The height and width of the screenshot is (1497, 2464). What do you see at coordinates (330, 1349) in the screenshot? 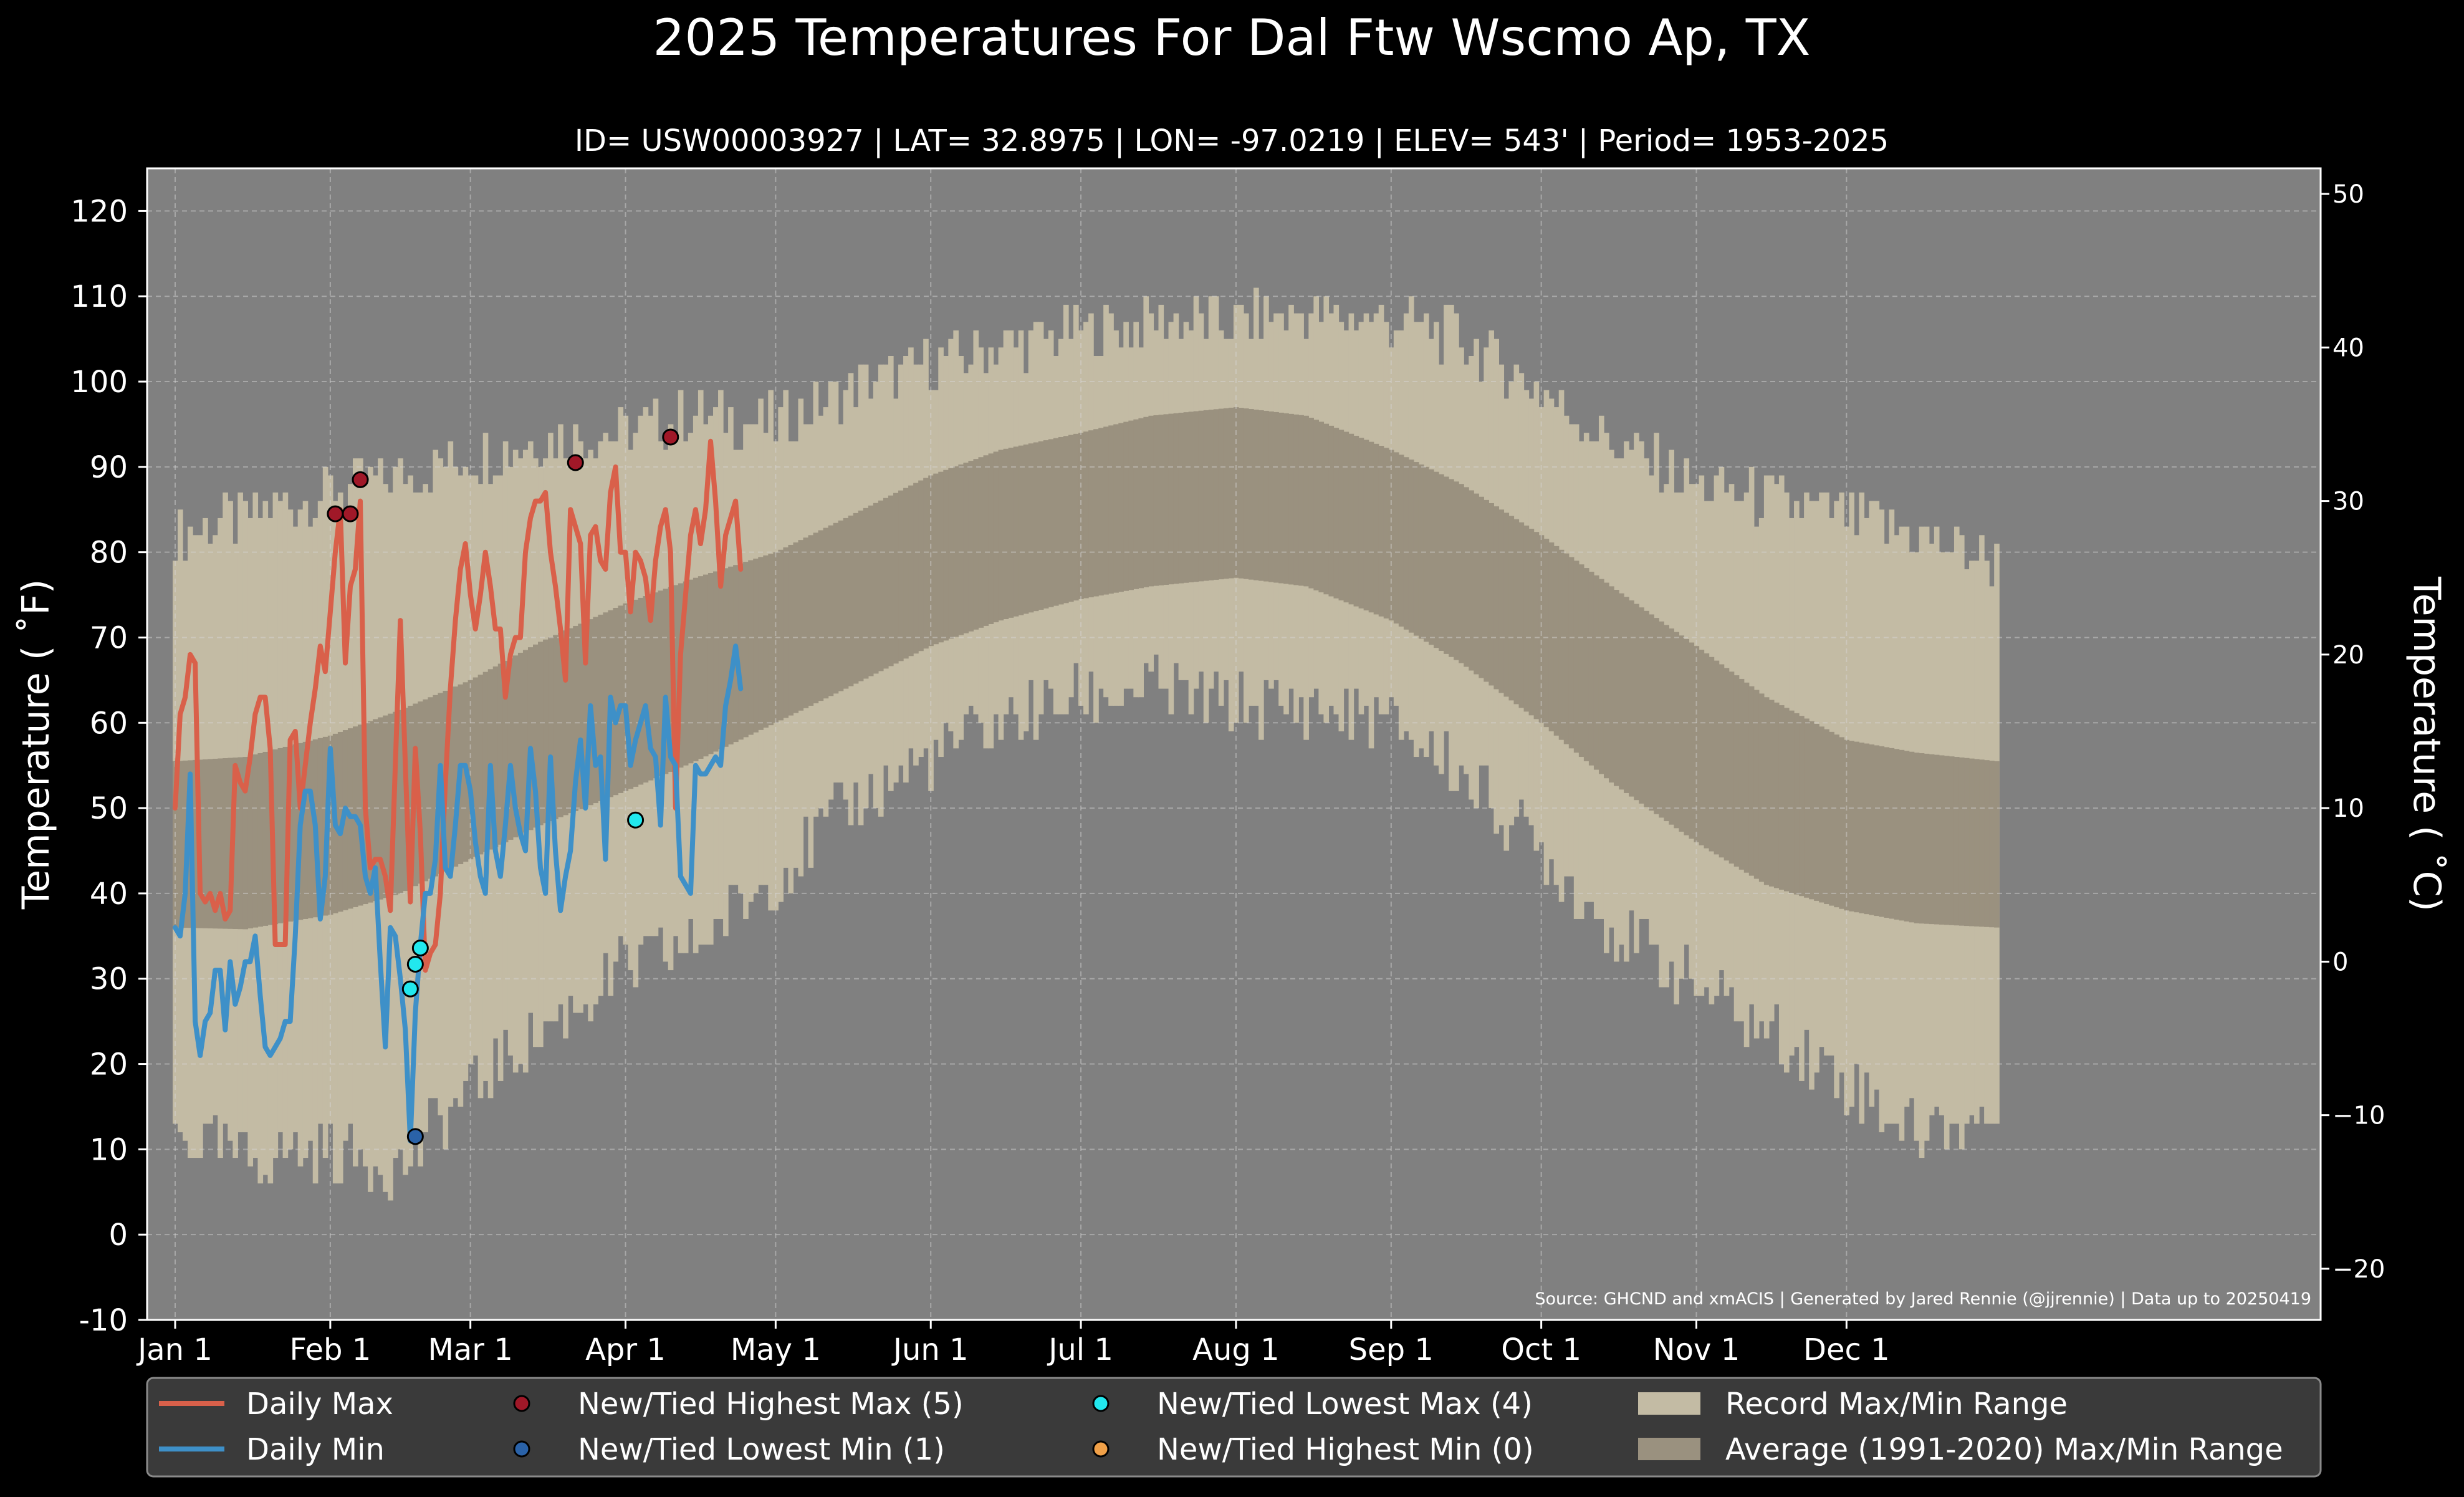
I see `x-tick-label: Feb 1` at bounding box center [330, 1349].